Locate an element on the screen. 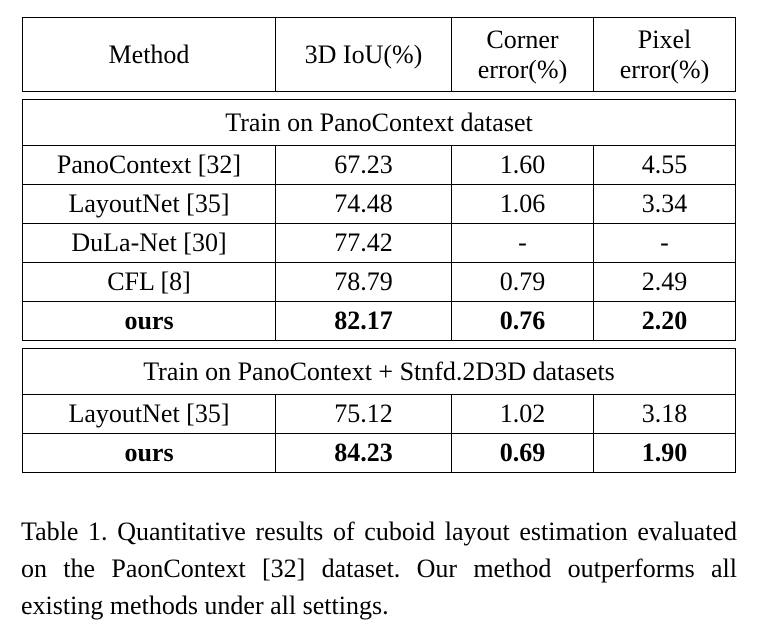  cell-iou: 67.23 is located at coordinates (363, 165).